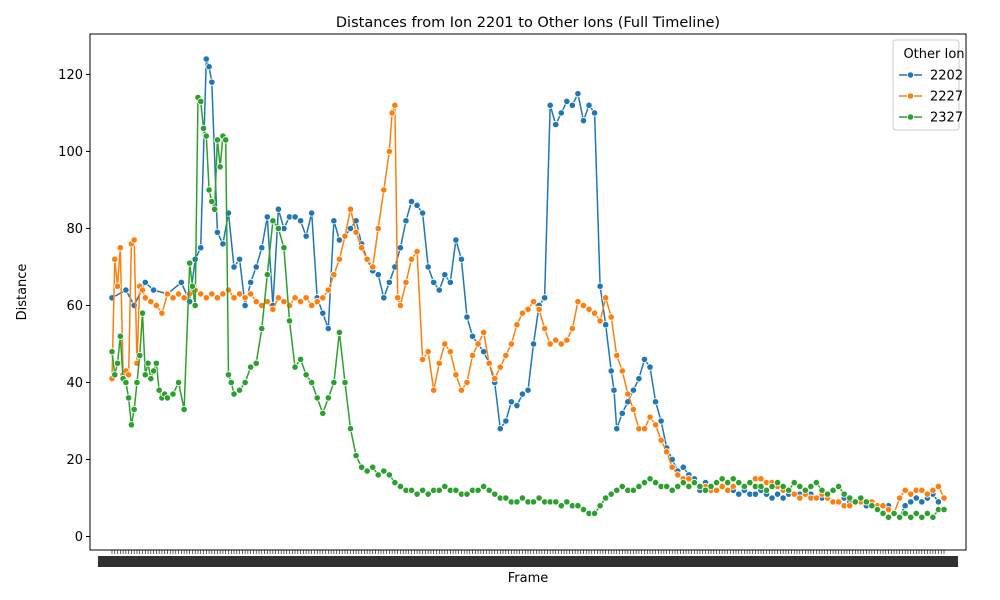 This screenshot has width=1000, height=600. I want to click on y-axis-label: Distance, so click(22, 292).